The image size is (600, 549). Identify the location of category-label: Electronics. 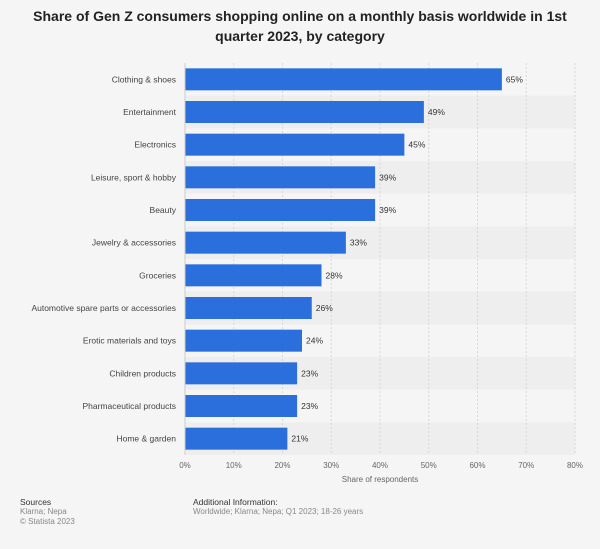
(155, 145).